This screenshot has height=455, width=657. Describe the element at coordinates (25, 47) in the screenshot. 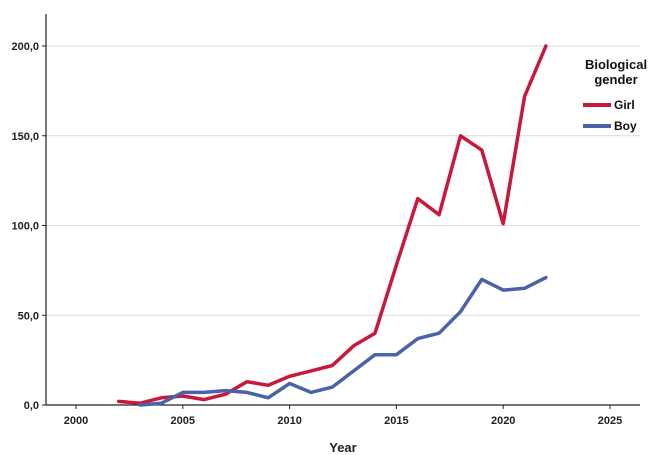

I see `y-tick-label: 200,0` at that location.